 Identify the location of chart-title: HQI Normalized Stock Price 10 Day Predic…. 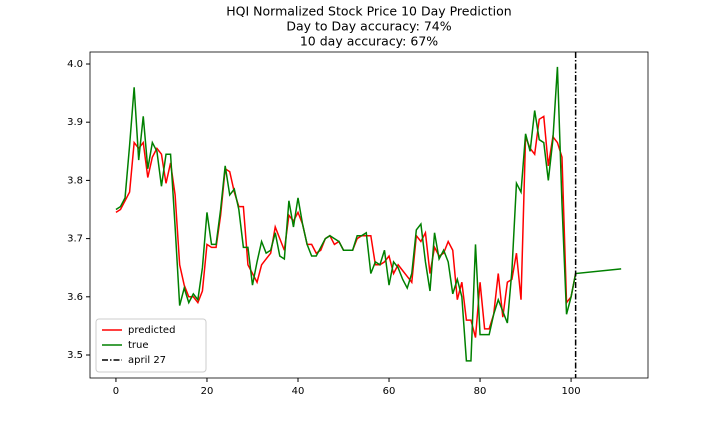
(368, 11).